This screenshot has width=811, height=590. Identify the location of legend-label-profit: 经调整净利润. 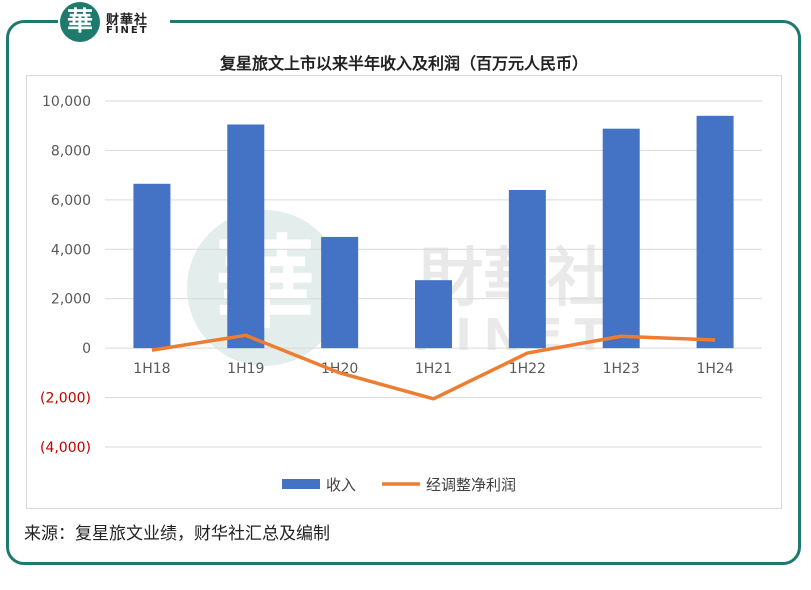
(471, 485).